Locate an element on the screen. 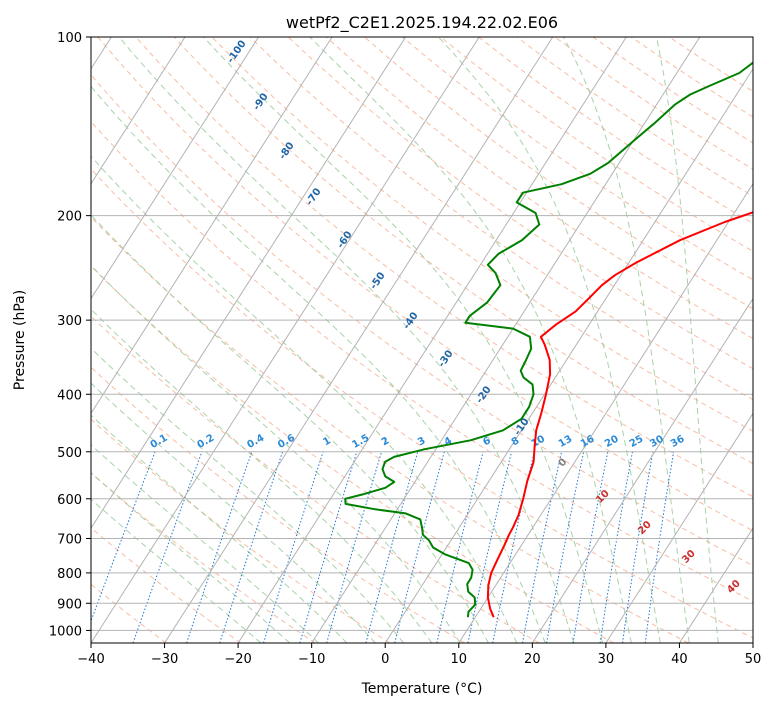  x-tick-label: 10 is located at coordinates (459, 659).